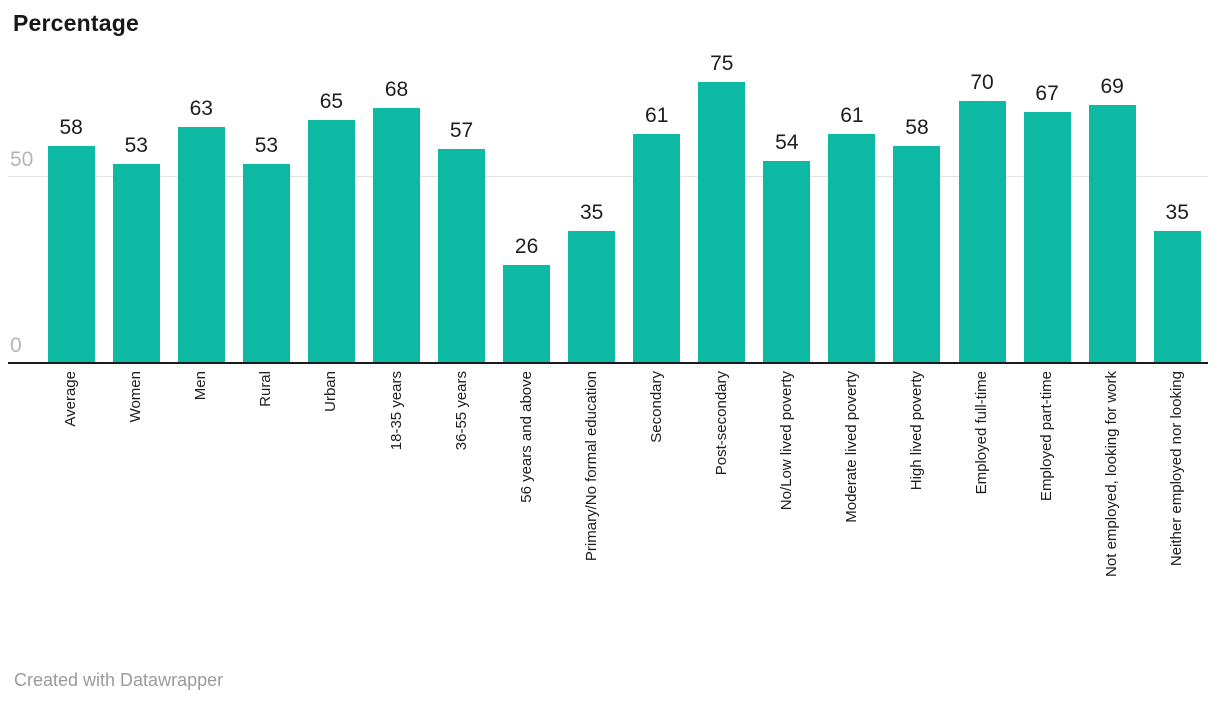  Describe the element at coordinates (71, 399) in the screenshot. I see `category-label: Average` at that location.